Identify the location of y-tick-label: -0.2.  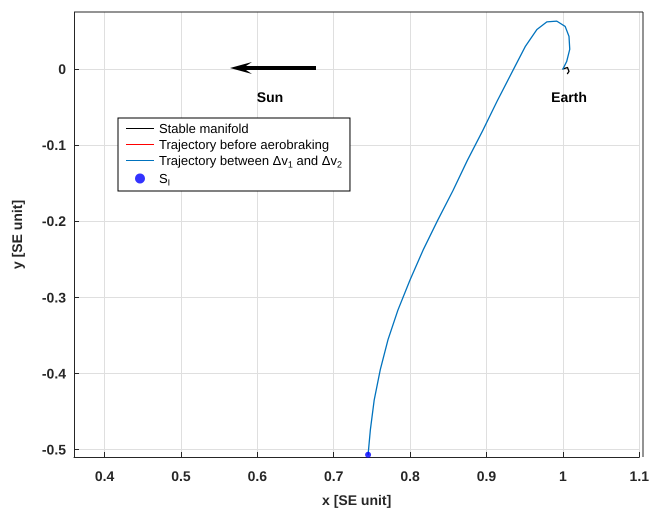
(54, 221).